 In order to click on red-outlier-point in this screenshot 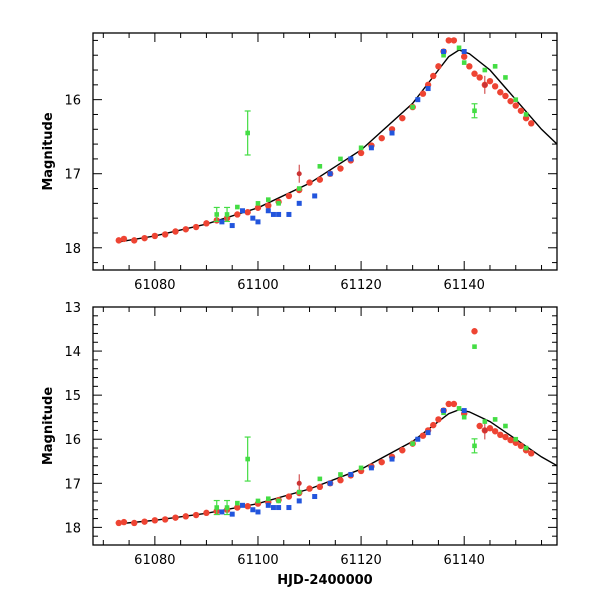, I will do `click(485, 430)`.